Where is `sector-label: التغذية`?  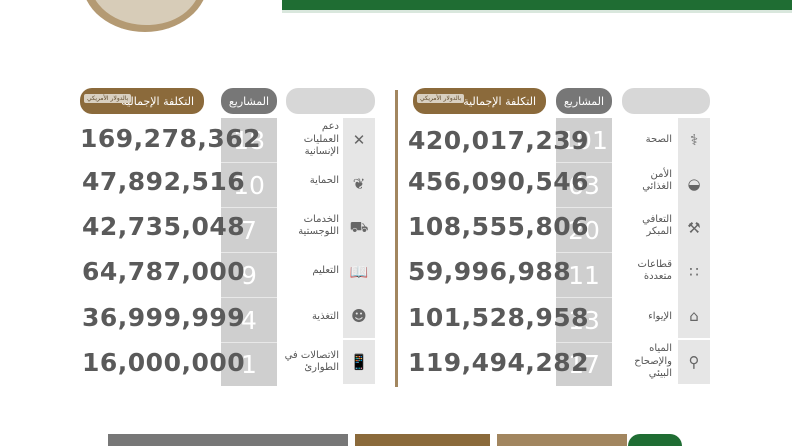 sector-label: التغذية is located at coordinates (325, 316).